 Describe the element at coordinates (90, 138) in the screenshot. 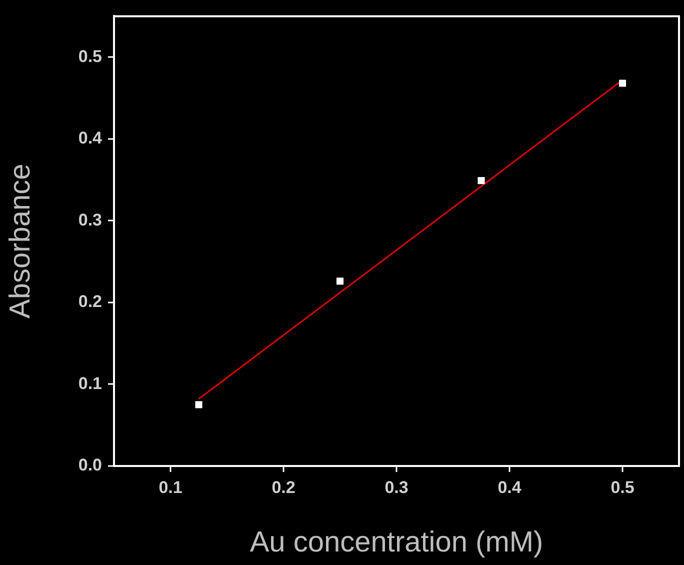

I see `y-tick-label: 0.4` at that location.